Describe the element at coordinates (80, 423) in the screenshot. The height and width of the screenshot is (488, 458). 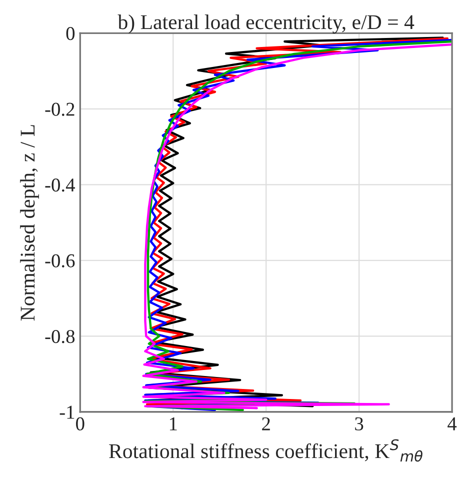
I see `x-tick-label: 0` at that location.